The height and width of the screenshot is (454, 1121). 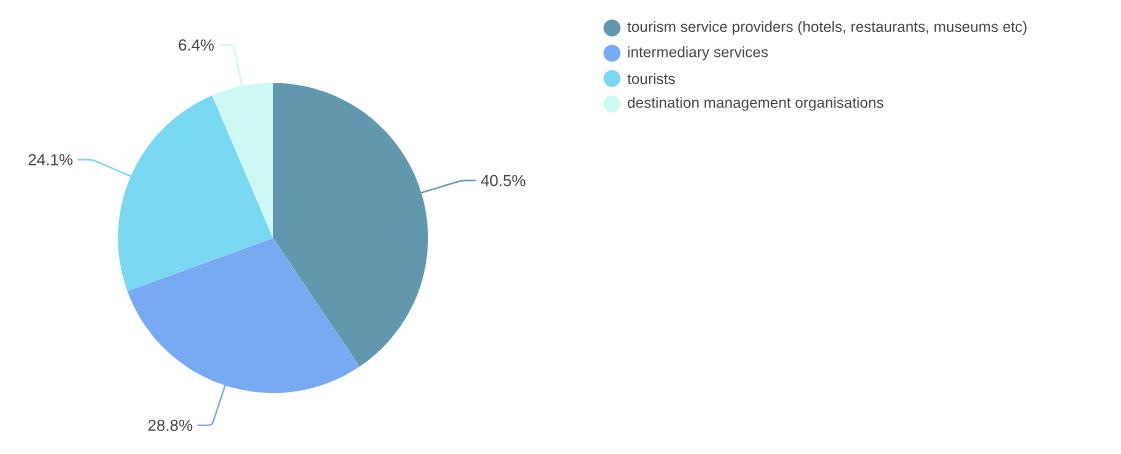 What do you see at coordinates (698, 53) in the screenshot?
I see `legend-label: intermediary services` at bounding box center [698, 53].